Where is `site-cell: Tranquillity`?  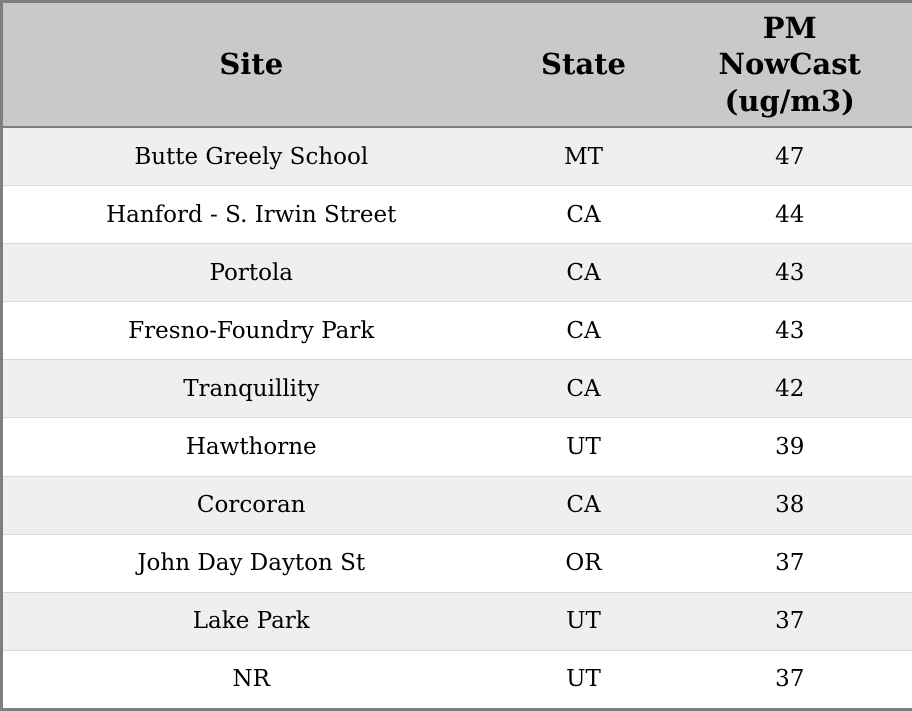 site-cell: Tranquillity is located at coordinates (250, 388).